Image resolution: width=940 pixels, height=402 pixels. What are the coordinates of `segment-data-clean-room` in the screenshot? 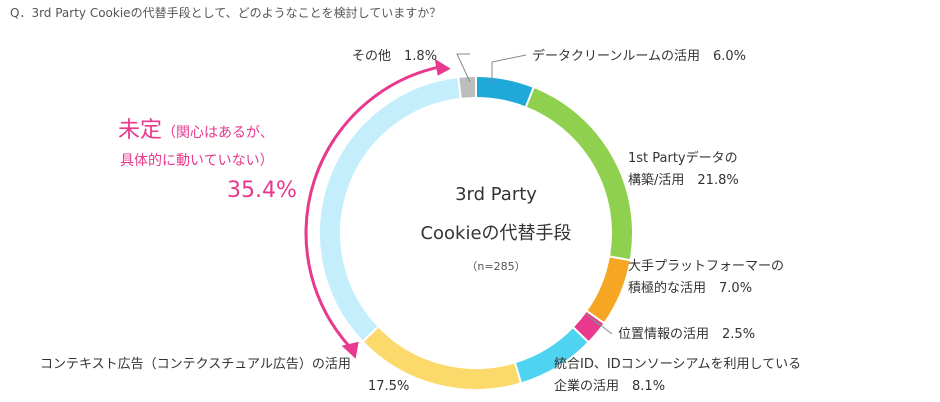 It's located at (504, 92).